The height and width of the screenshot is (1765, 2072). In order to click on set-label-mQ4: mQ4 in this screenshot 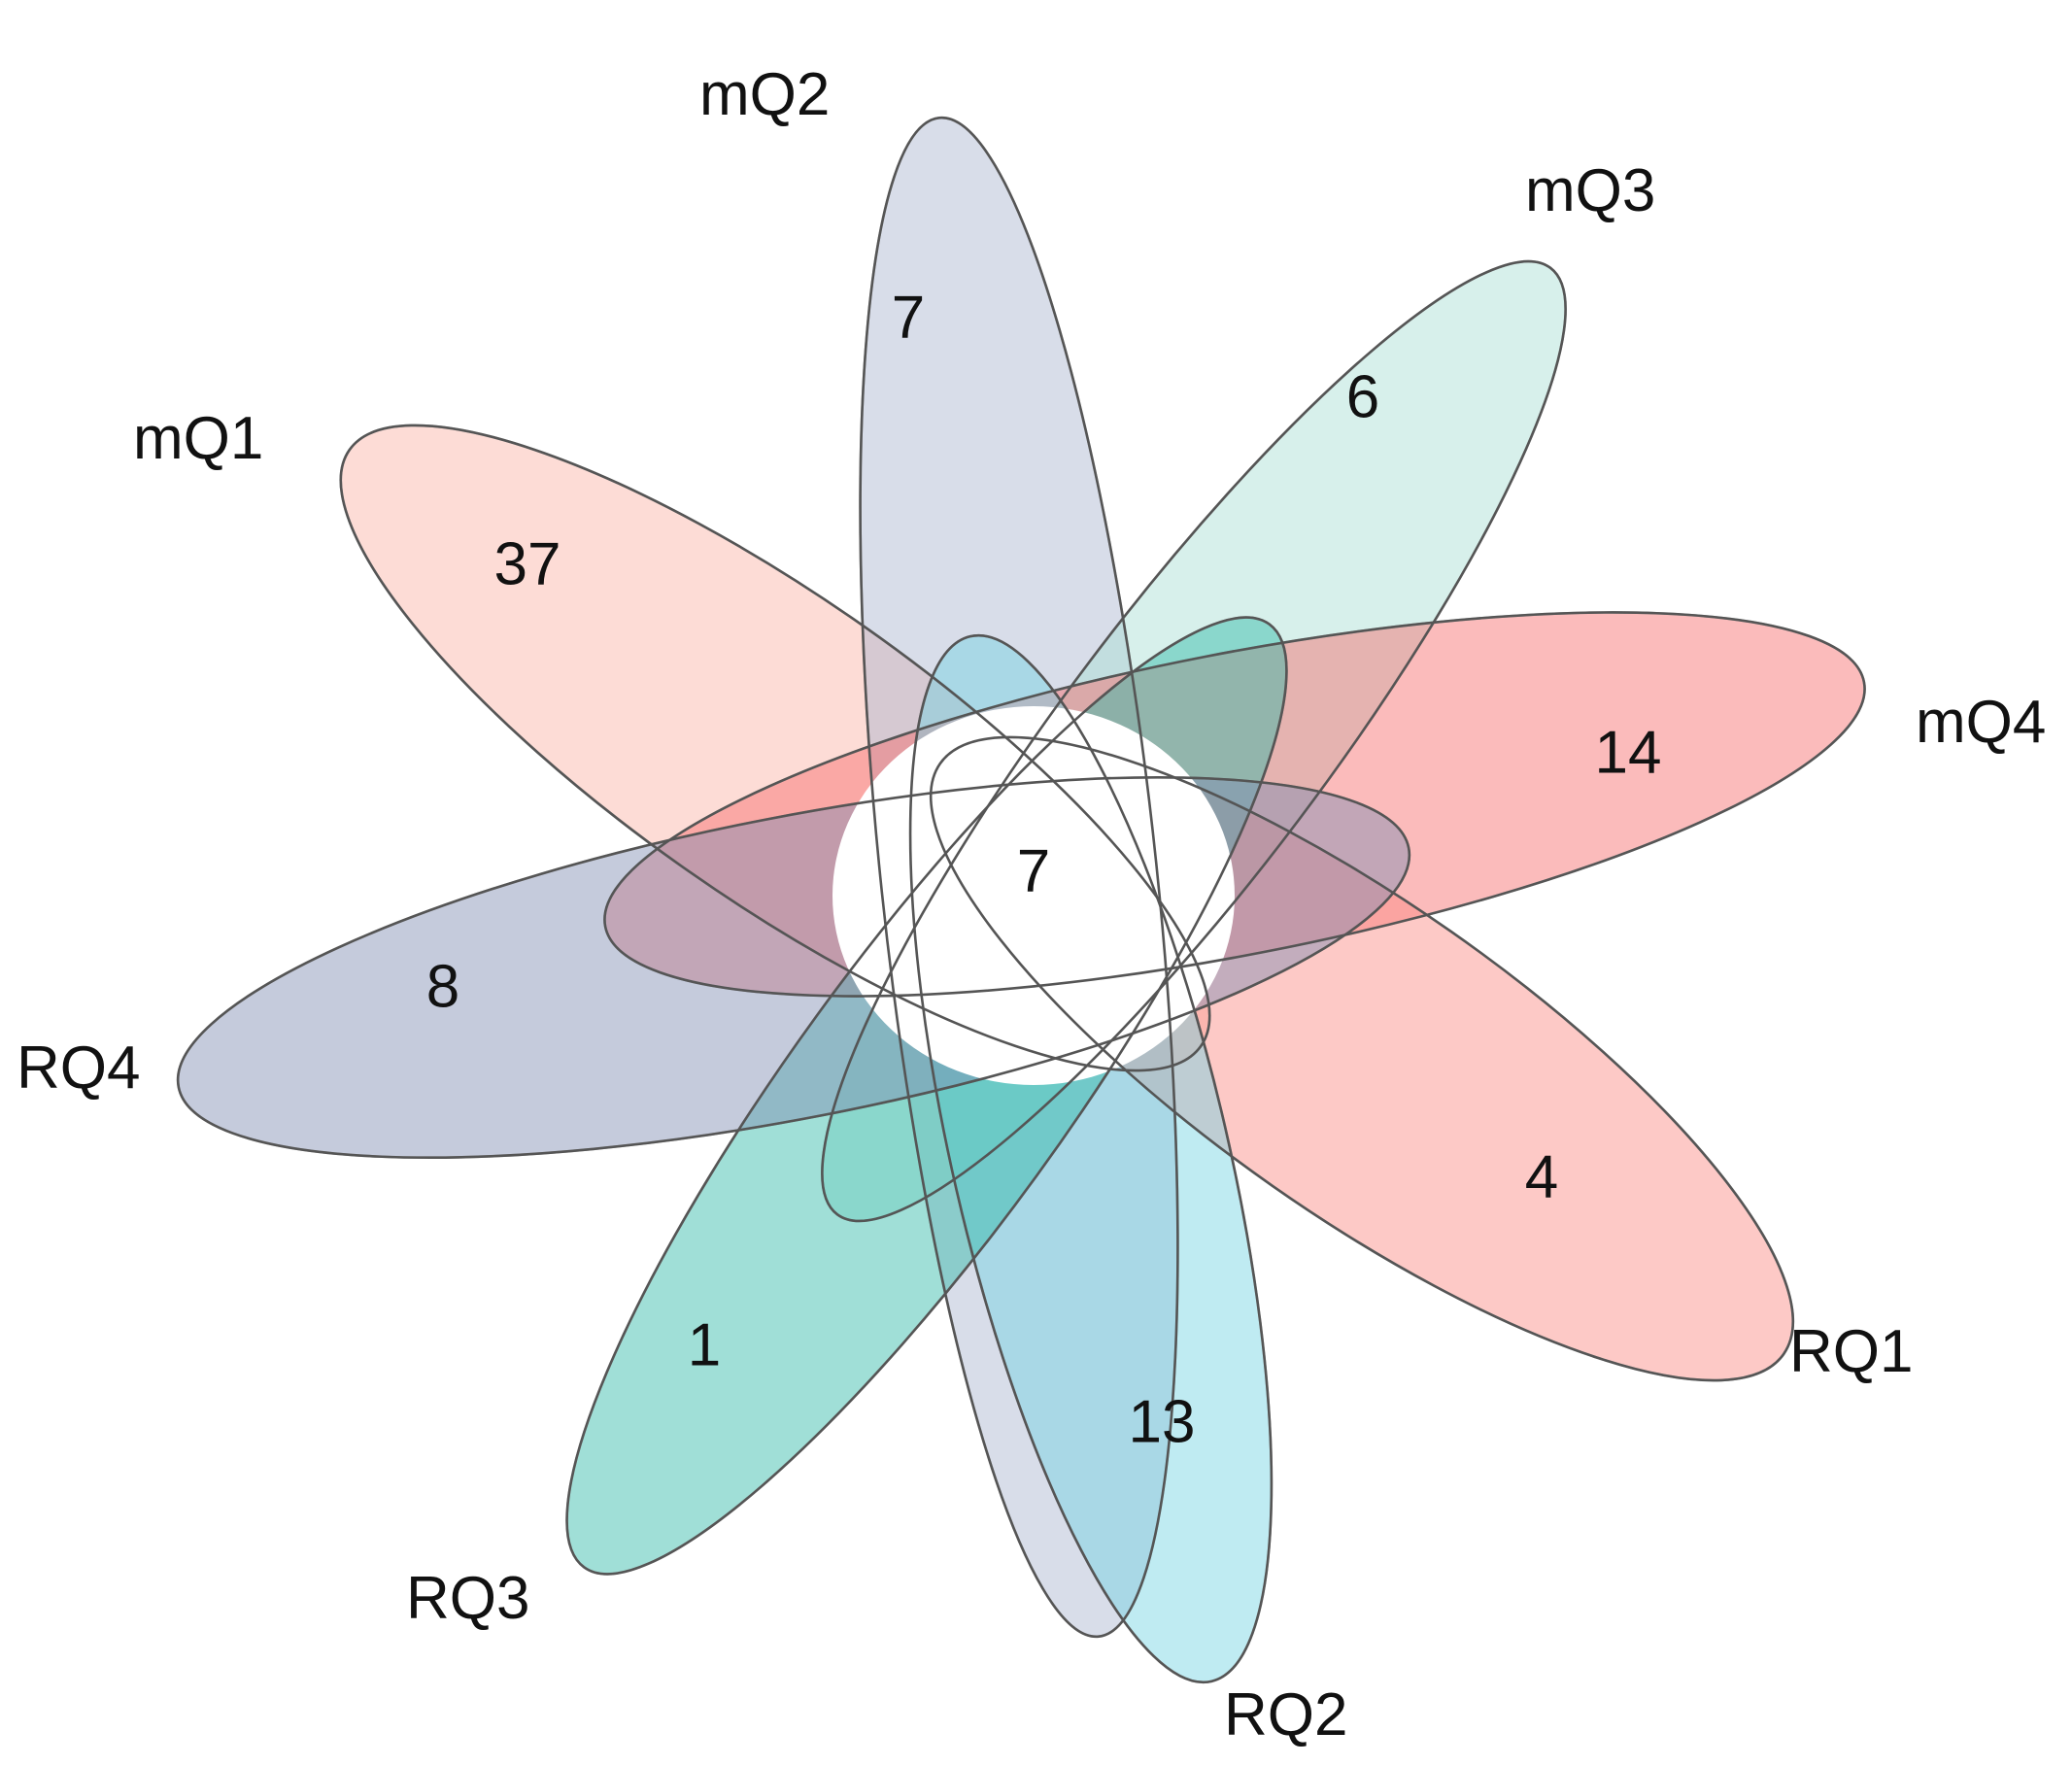, I will do `click(1981, 722)`.